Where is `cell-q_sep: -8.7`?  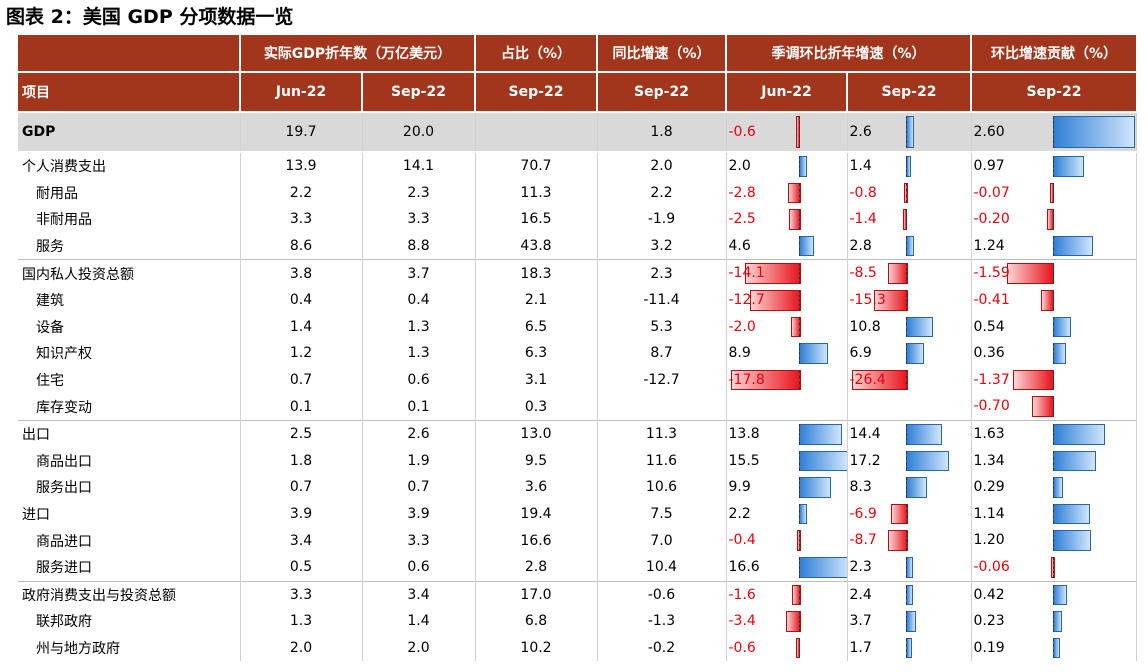 cell-q_sep: -8.7 is located at coordinates (909, 540).